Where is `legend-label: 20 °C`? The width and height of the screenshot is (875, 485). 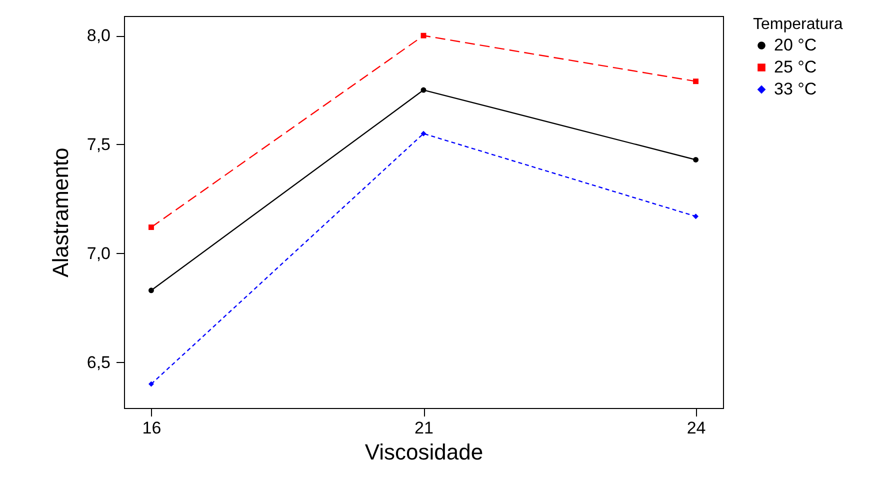
legend-label: 20 °C is located at coordinates (795, 45).